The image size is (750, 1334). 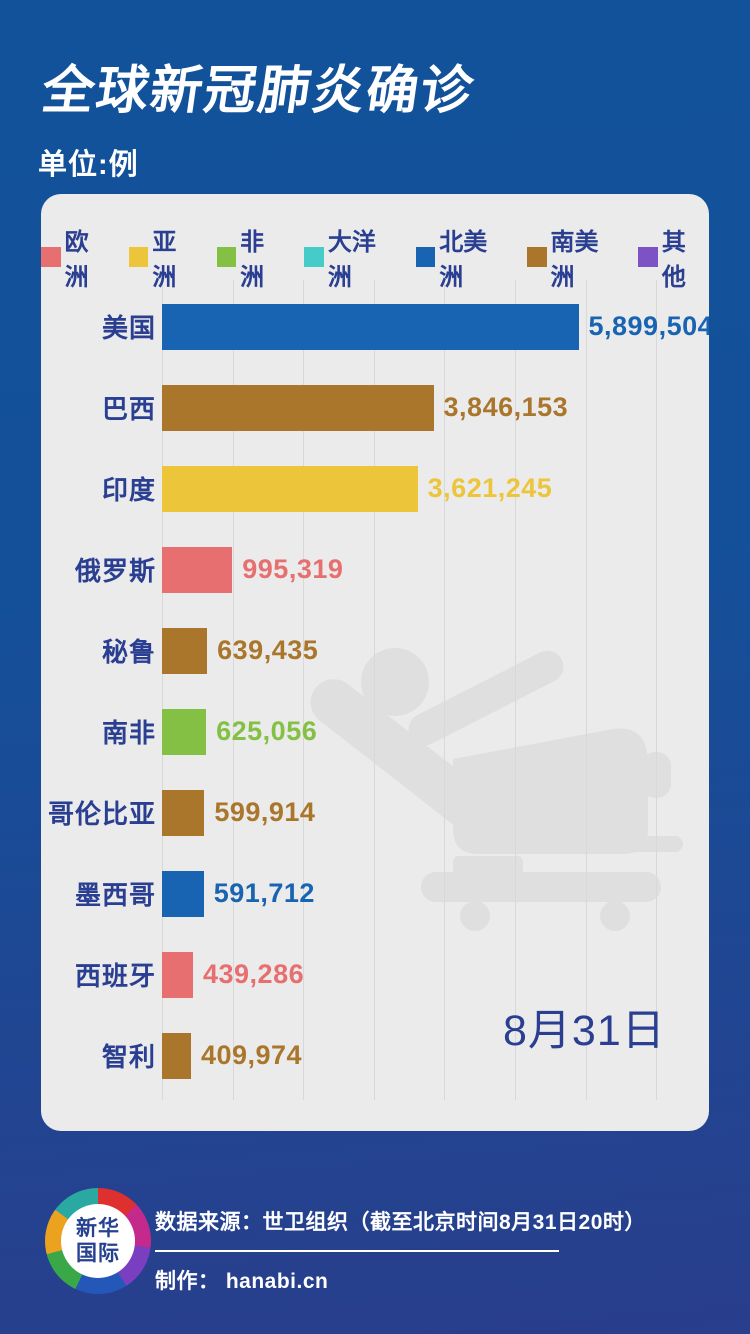 I want to click on chart-row: 南非 625,056, so click(x=375, y=731).